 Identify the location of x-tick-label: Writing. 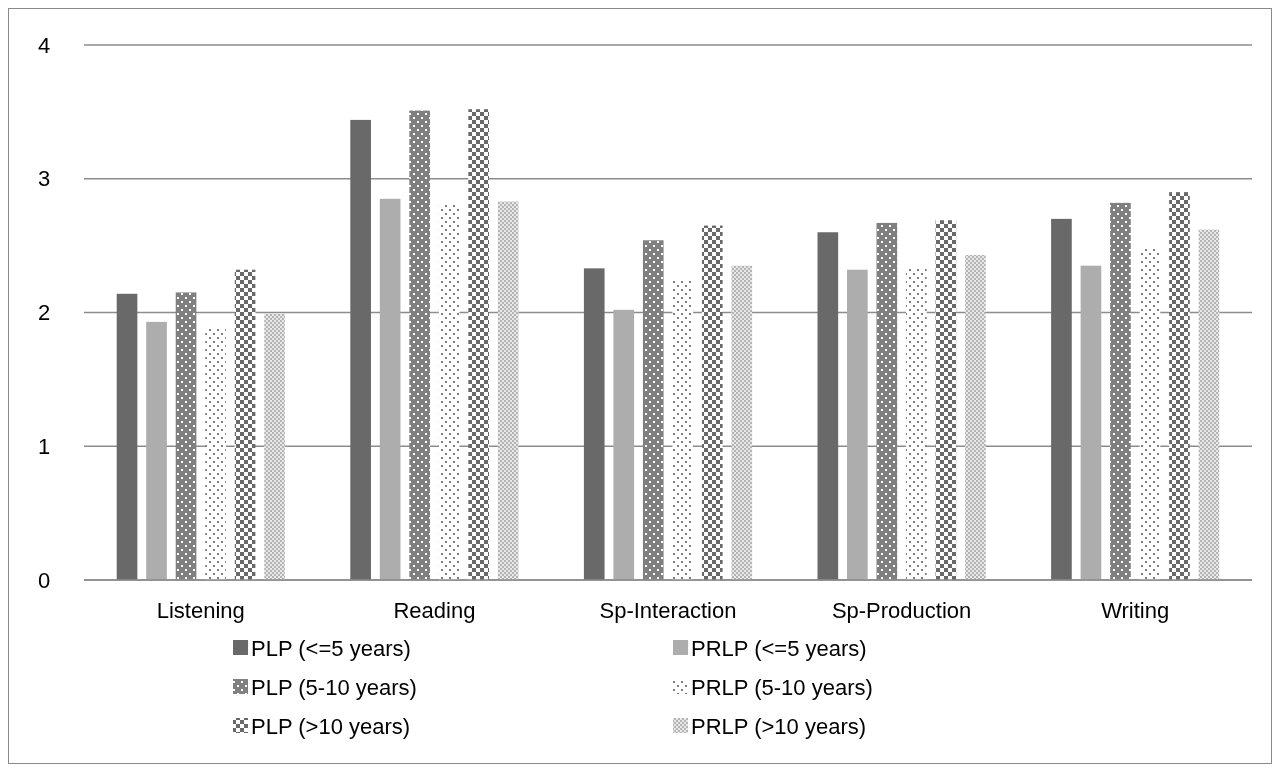
(1135, 610).